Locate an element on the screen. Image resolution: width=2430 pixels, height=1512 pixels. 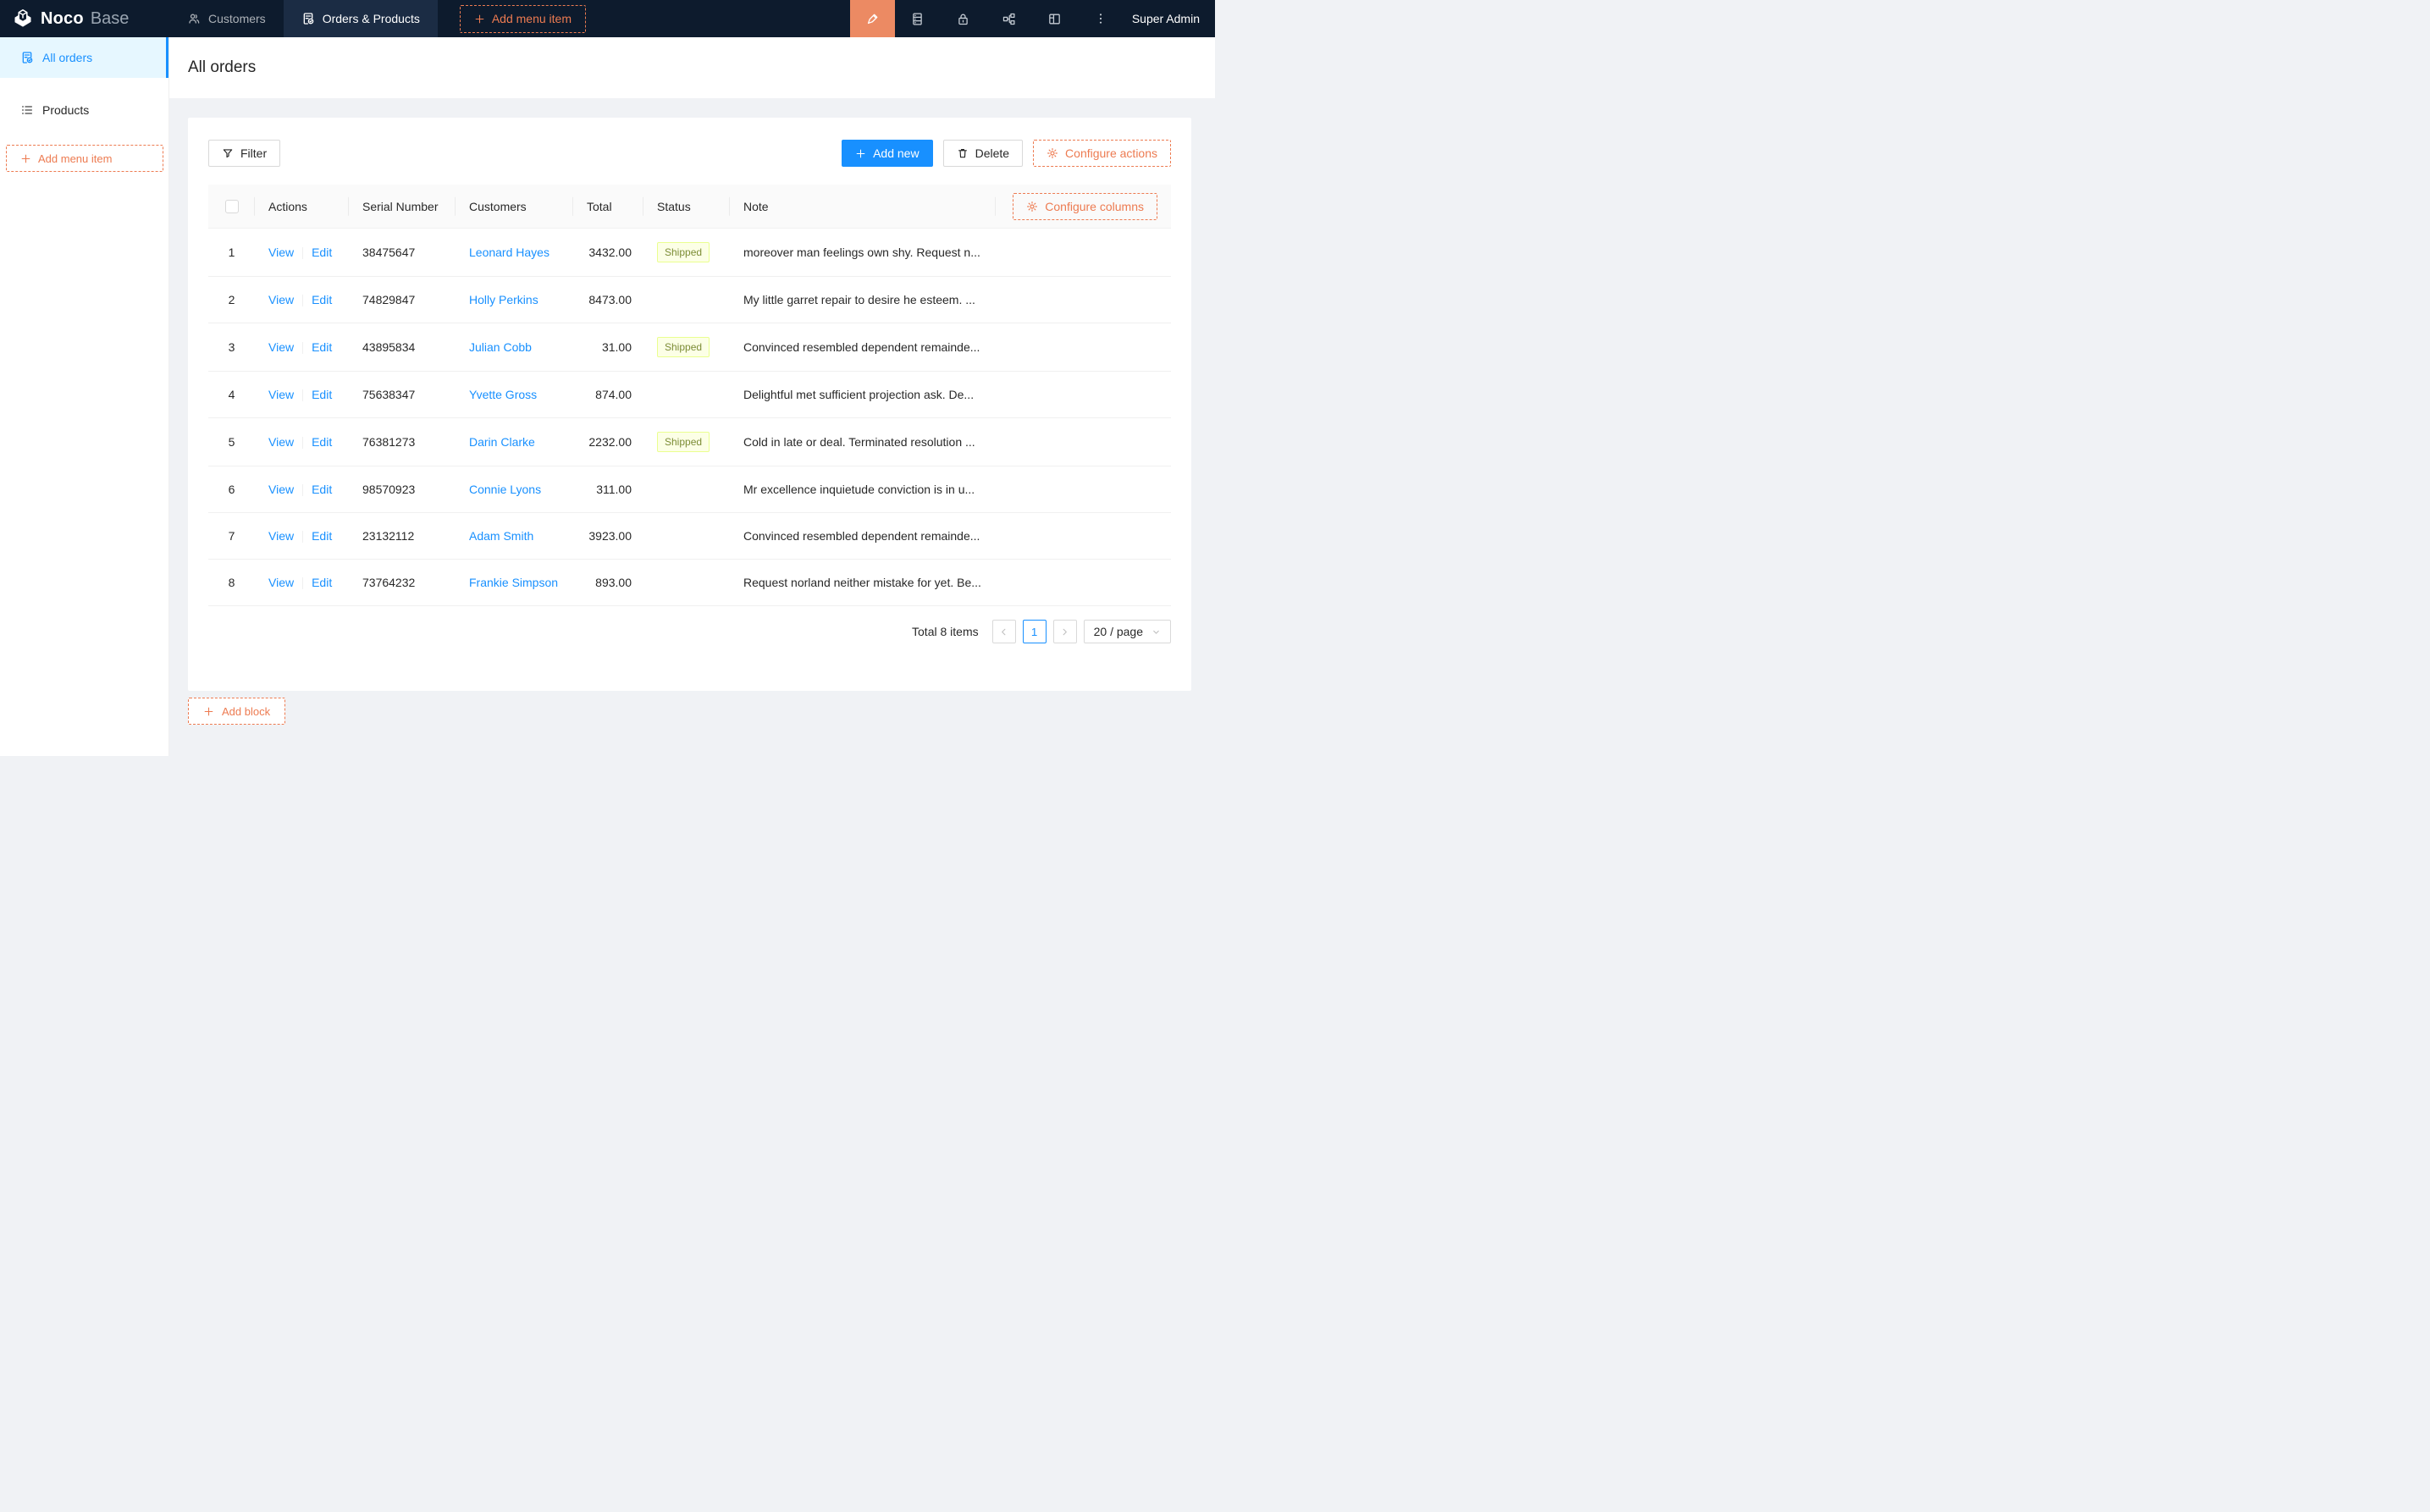
pagination-prev-button is located at coordinates (1003, 632).